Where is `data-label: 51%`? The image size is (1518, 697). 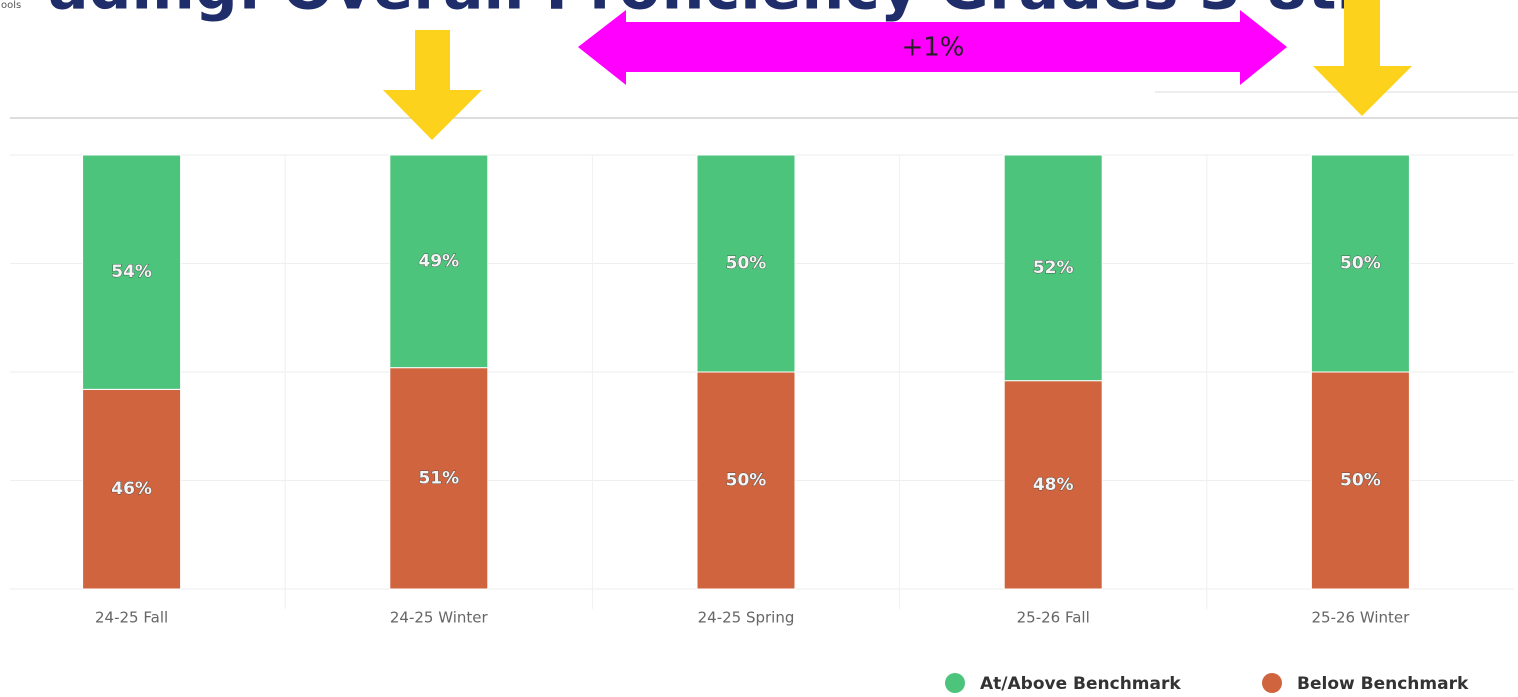
data-label: 51% is located at coordinates (438, 478).